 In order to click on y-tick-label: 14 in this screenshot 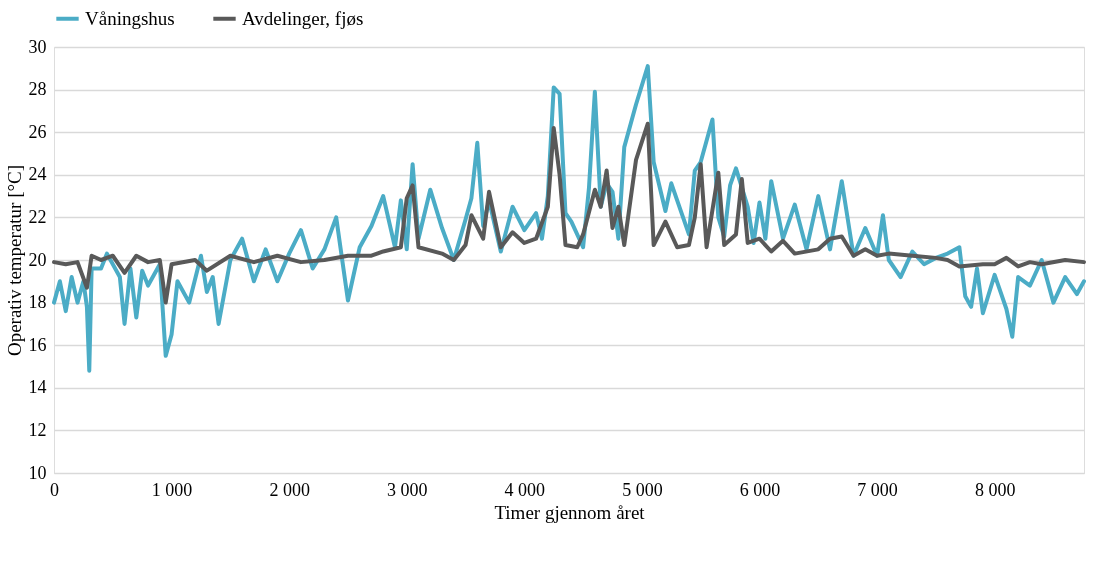, I will do `click(37, 387)`.